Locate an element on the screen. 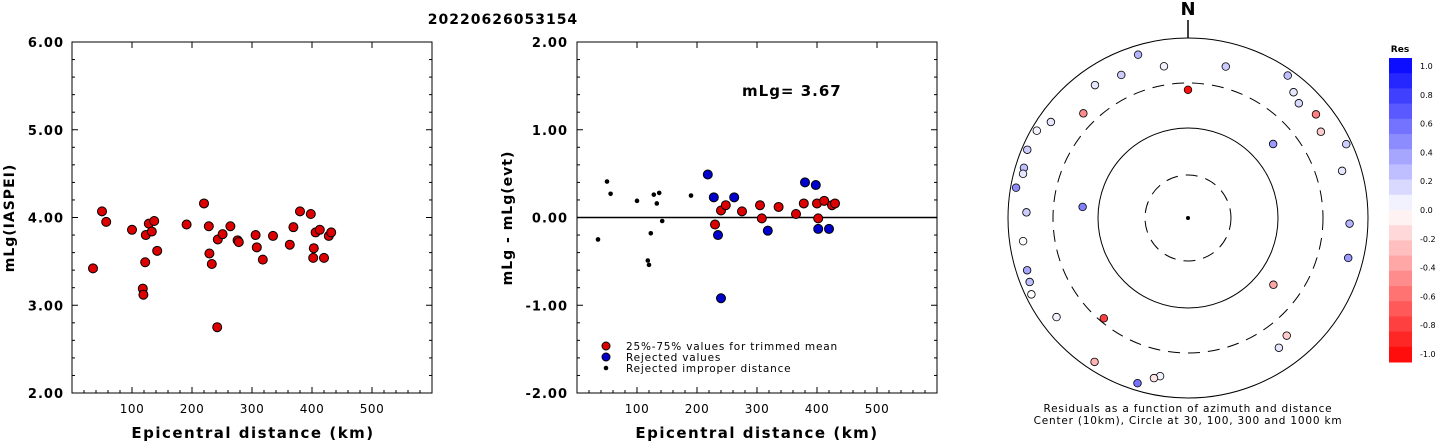  colorbar-tick-label: 1.0 is located at coordinates (1426, 66).